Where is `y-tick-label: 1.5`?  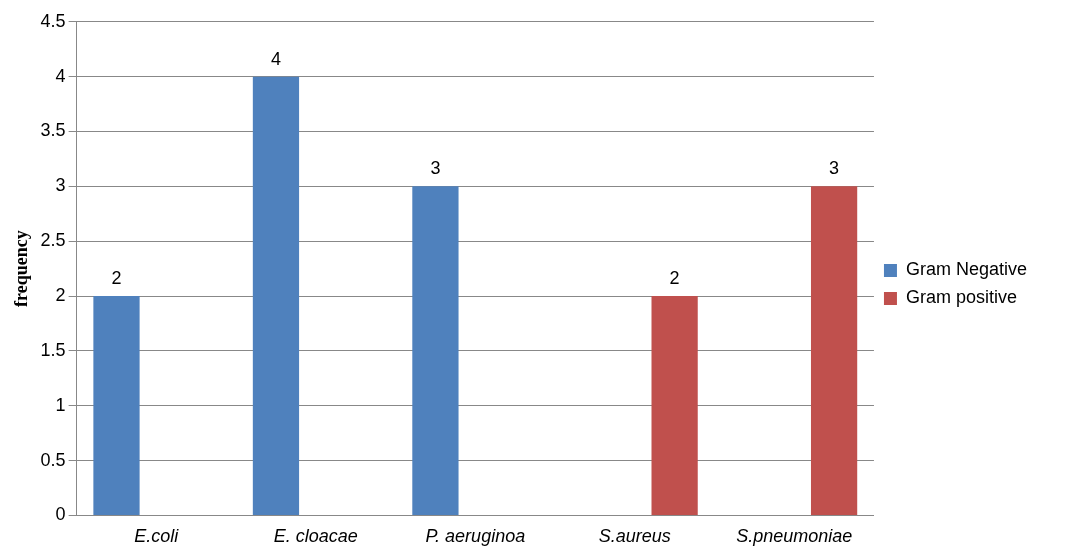 y-tick-label: 1.5 is located at coordinates (53, 349).